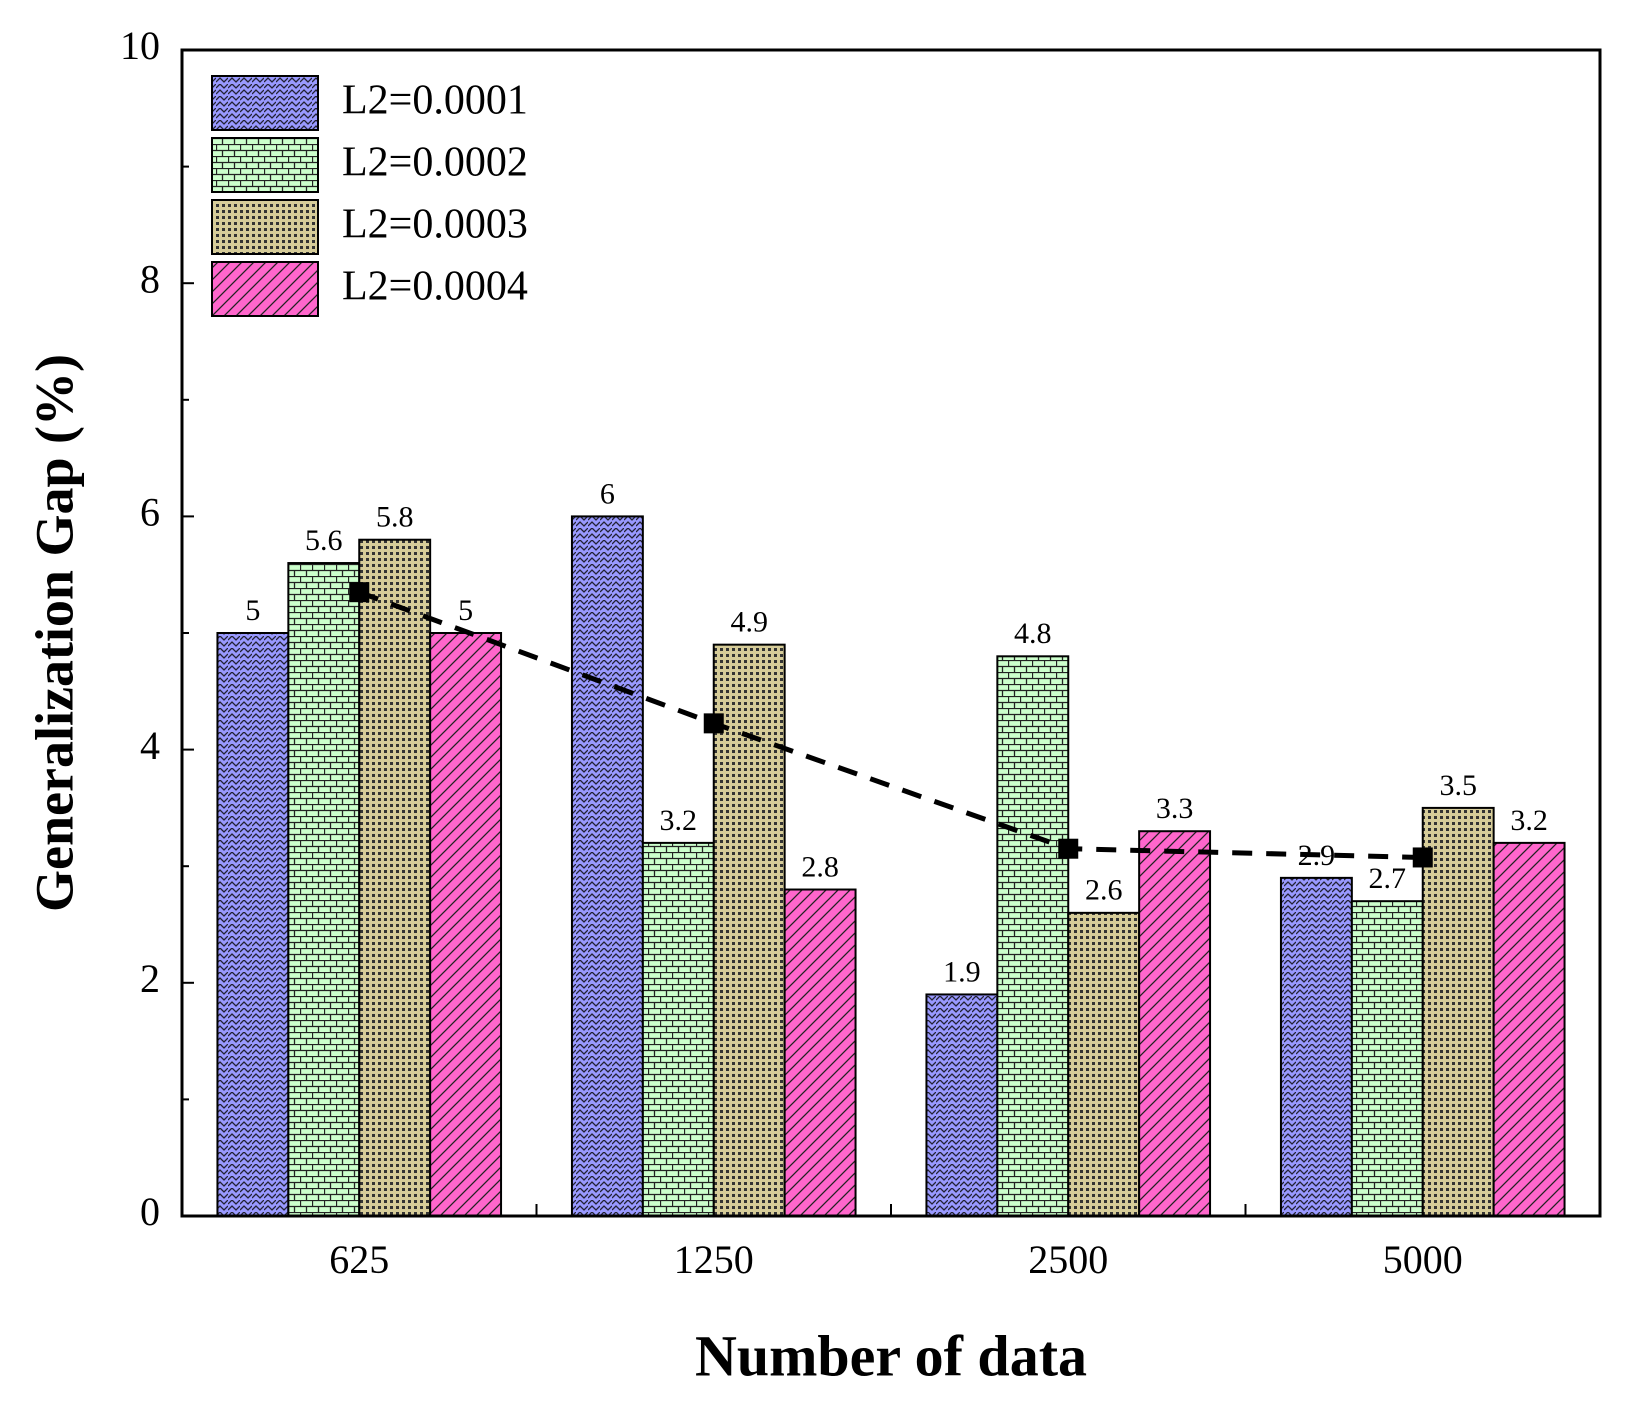 The image size is (1635, 1418). Describe the element at coordinates (714, 1259) in the screenshot. I see `x-tick-label: 1250` at that location.